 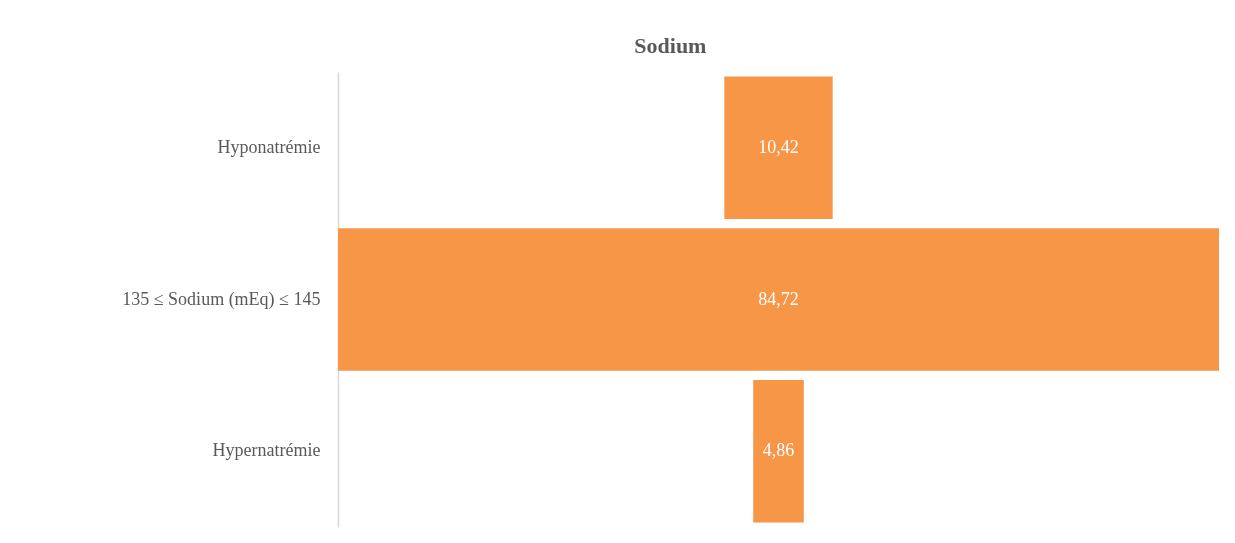 I want to click on data-label: 4,86, so click(x=778, y=450).